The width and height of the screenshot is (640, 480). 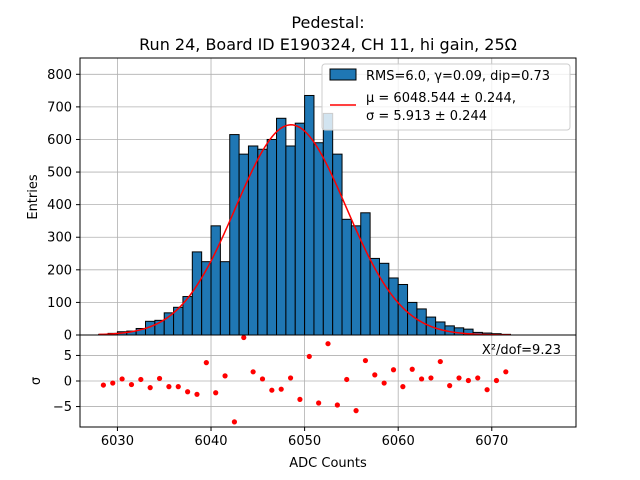 What do you see at coordinates (398, 441) in the screenshot?
I see `x-tick-label: 6060` at bounding box center [398, 441].